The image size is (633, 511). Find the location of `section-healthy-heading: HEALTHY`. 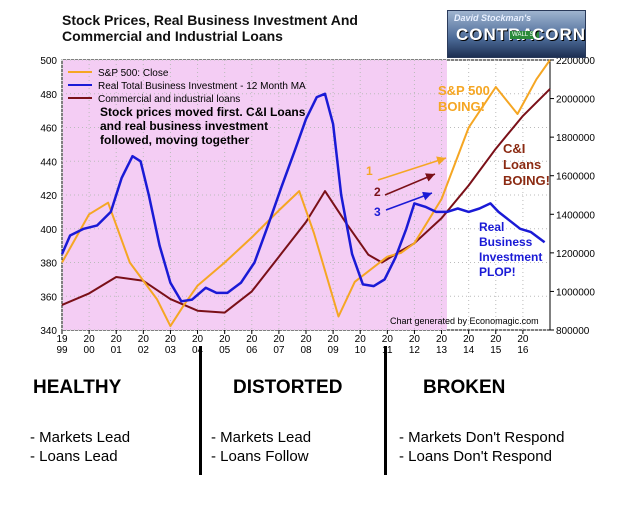

section-healthy-heading: HEALTHY is located at coordinates (77, 387).